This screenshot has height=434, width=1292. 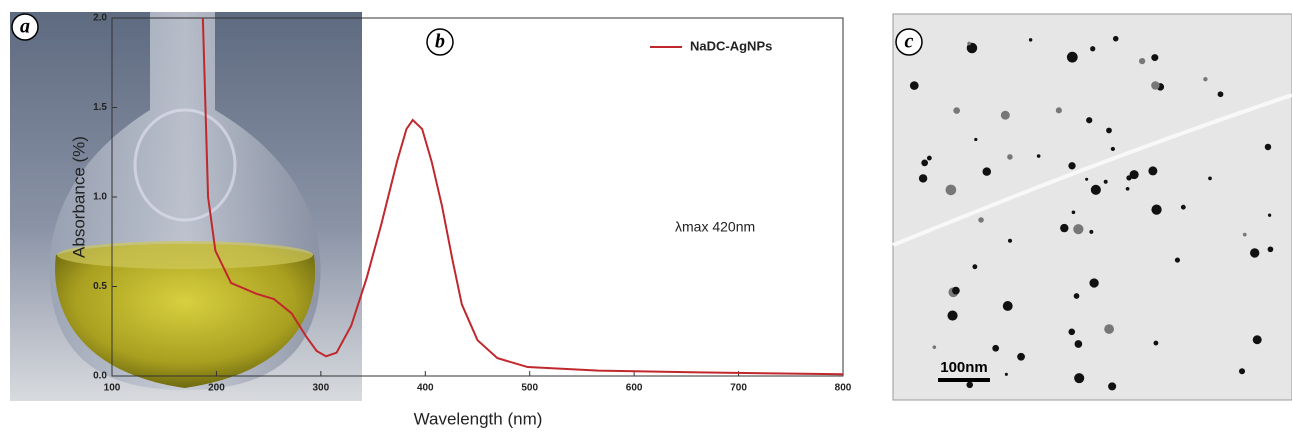 What do you see at coordinates (78, 197) in the screenshot?
I see `y-axis-label: Absorbance (%)` at bounding box center [78, 197].